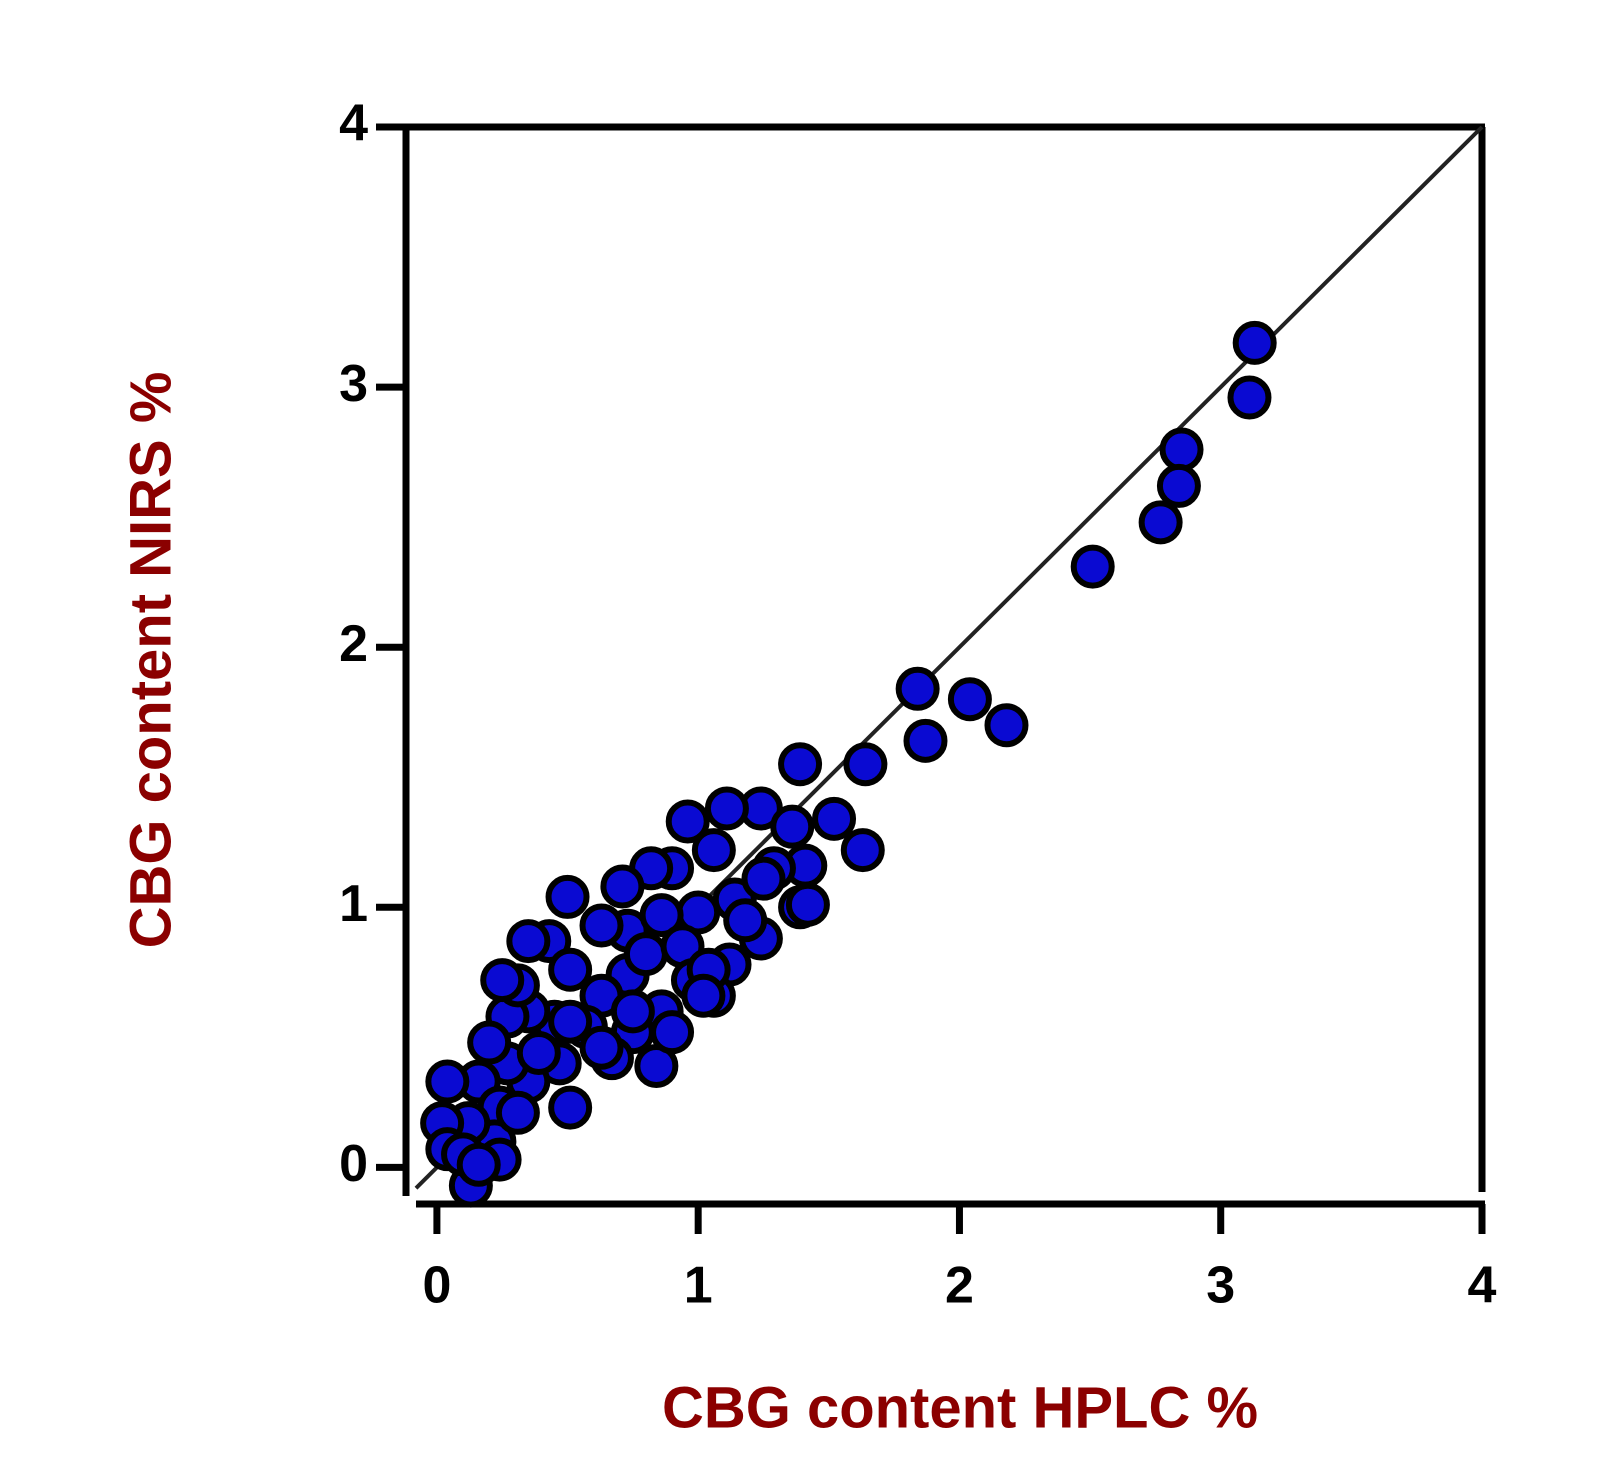  What do you see at coordinates (1482, 1286) in the screenshot?
I see `x-tick-label: 4` at bounding box center [1482, 1286].